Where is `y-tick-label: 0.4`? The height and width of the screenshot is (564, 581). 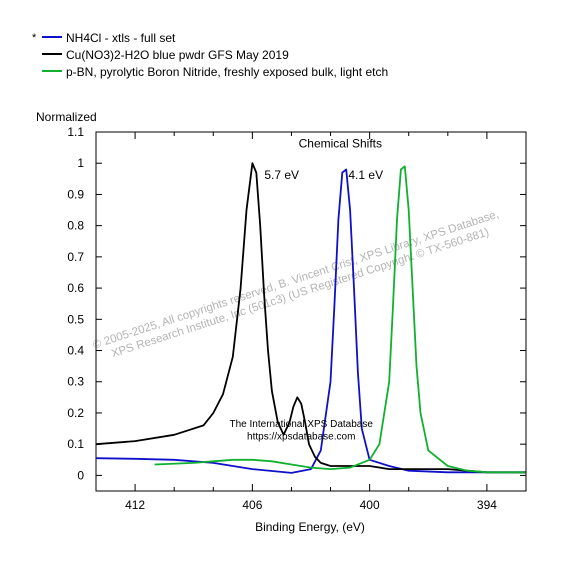 y-tick-label: 0.4 is located at coordinates (75, 351).